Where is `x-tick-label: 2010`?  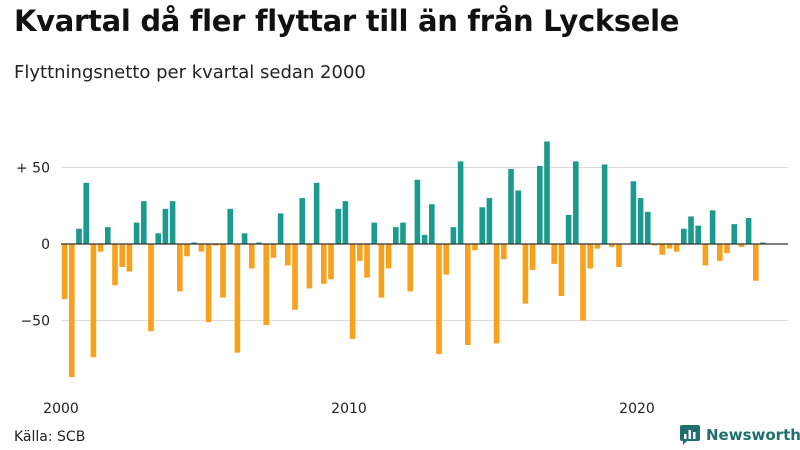 x-tick-label: 2010 is located at coordinates (349, 409).